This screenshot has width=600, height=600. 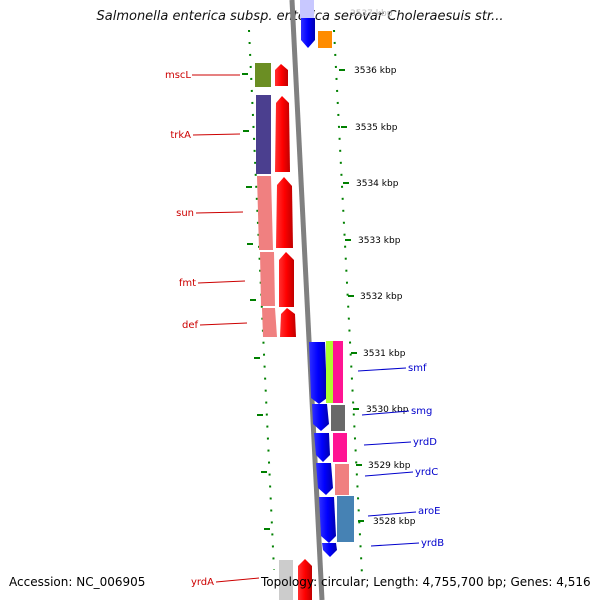 What do you see at coordinates (180, 135) in the screenshot?
I see `gene-label-left: trkA` at bounding box center [180, 135].